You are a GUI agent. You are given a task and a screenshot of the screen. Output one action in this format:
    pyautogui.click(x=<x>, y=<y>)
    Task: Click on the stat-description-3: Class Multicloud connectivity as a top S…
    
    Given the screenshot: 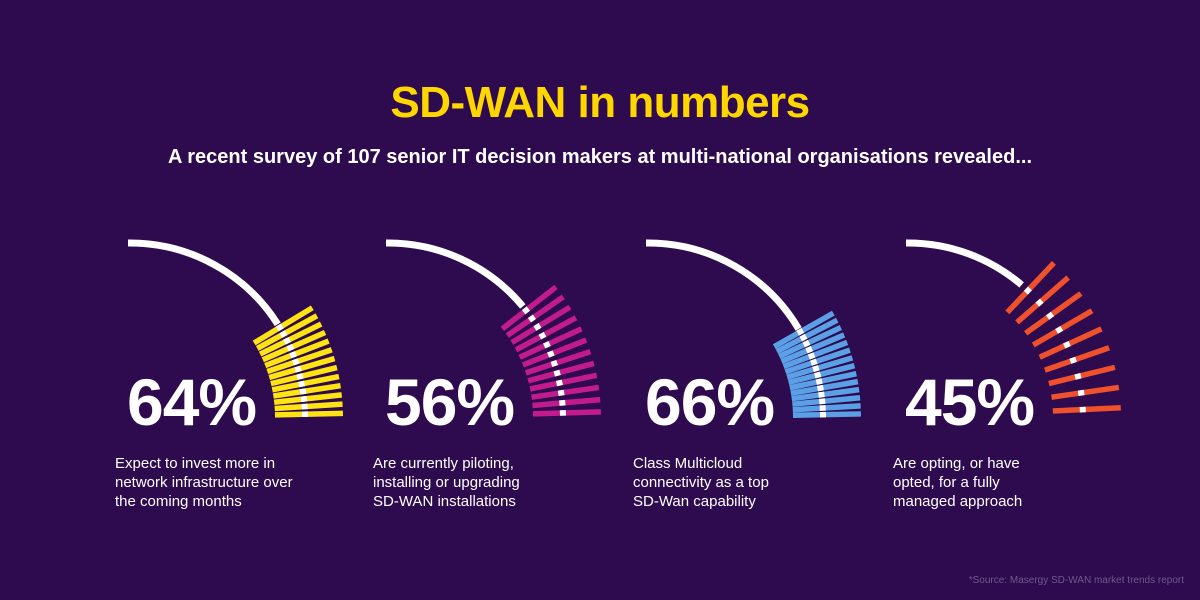 What is the action you would take?
    pyautogui.click(x=740, y=482)
    